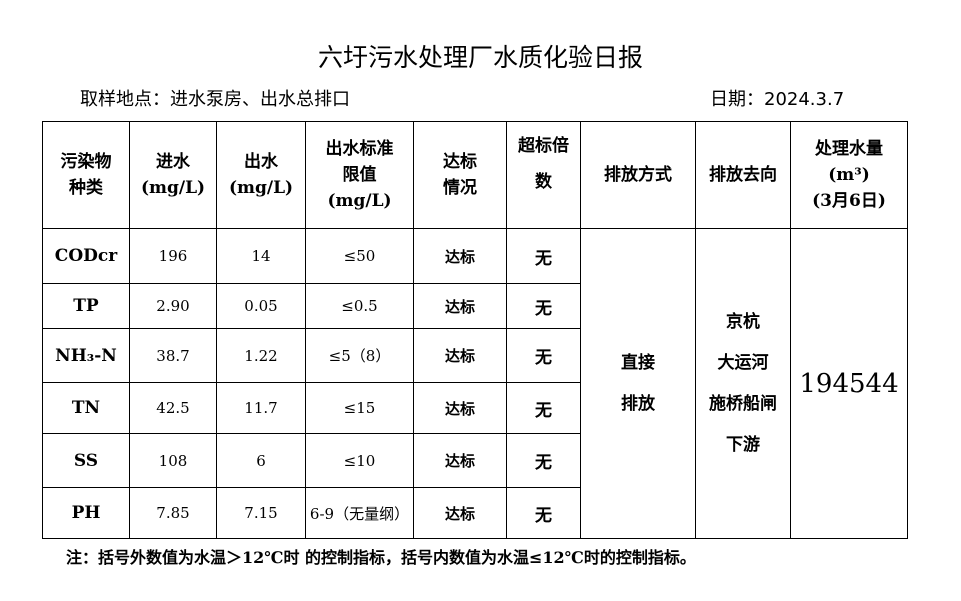 This screenshot has width=961, height=601. I want to click on limit-value: 6-9（无量纲）, so click(359, 513).